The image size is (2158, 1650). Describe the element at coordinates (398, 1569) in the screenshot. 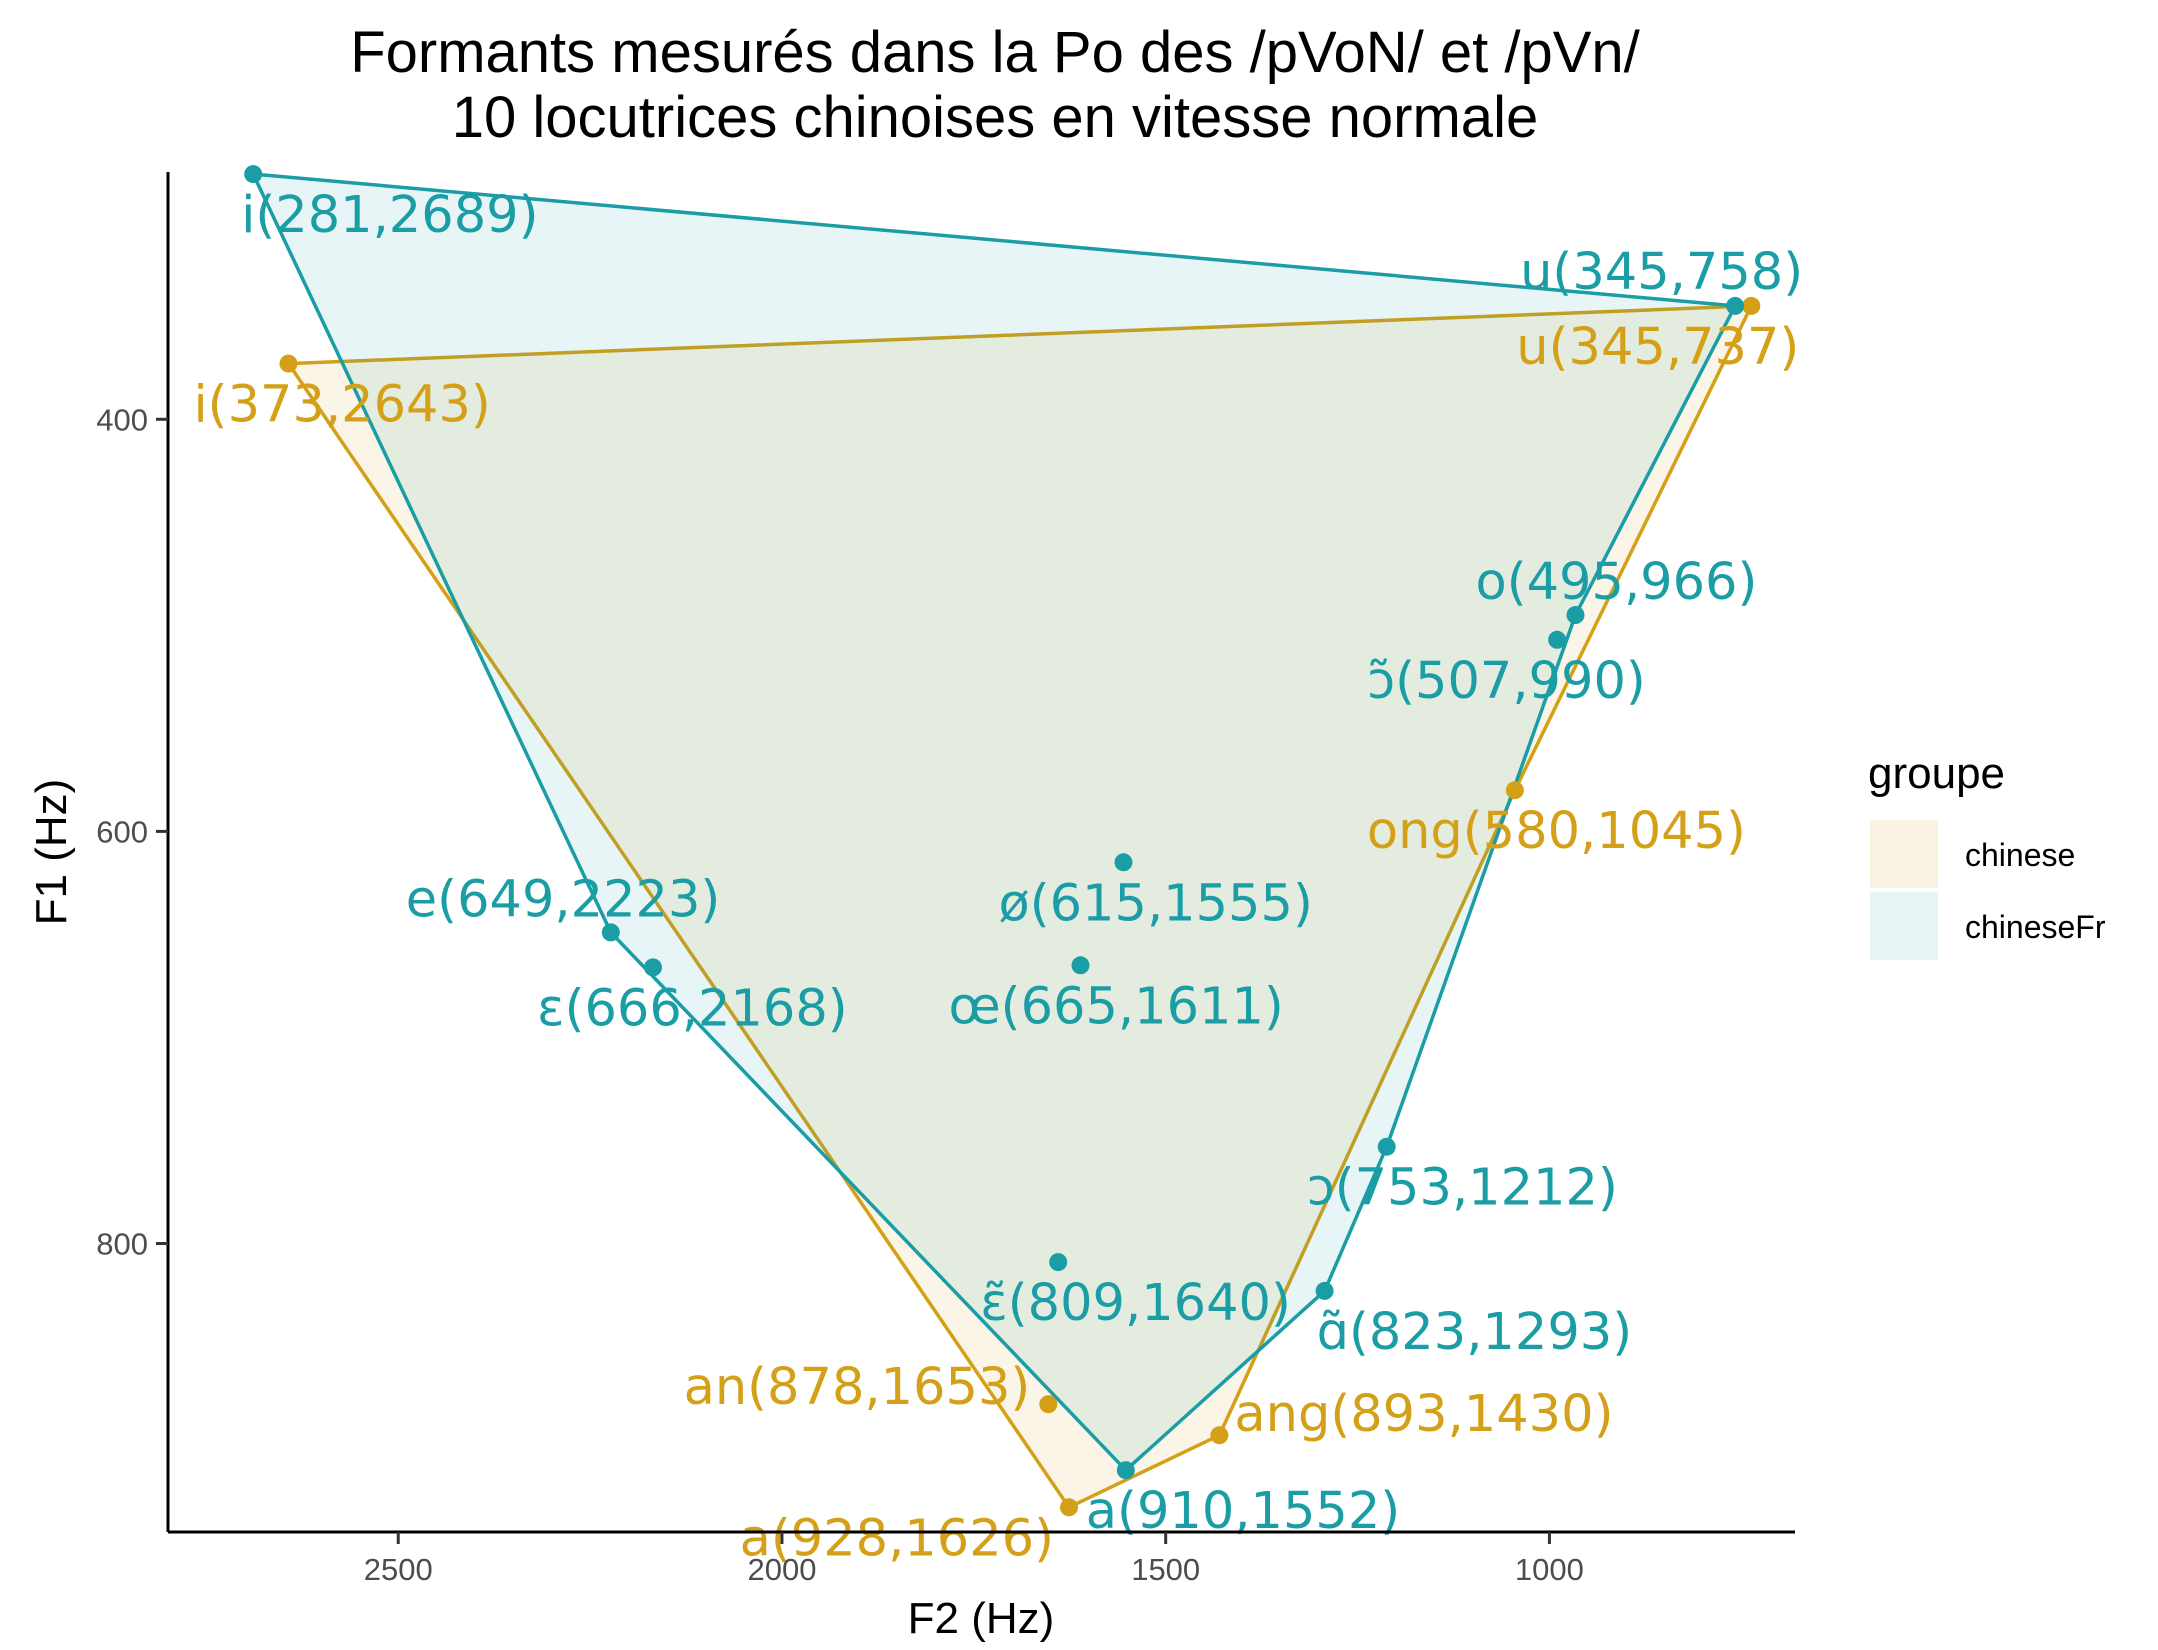

I see `x-tick-label-2500: 2500` at that location.